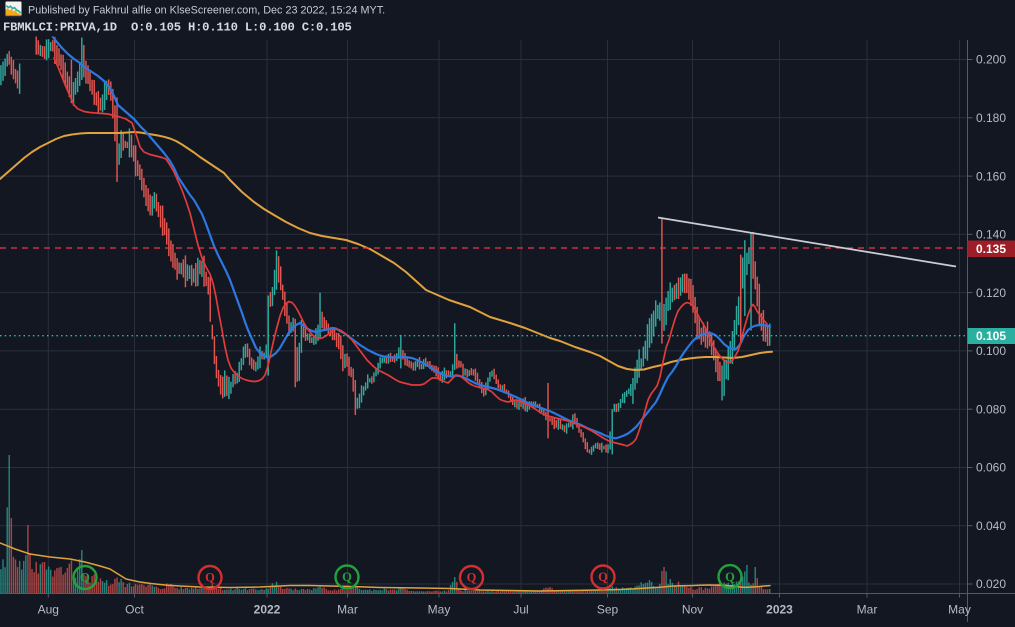 Image resolution: width=1015 pixels, height=627 pixels. I want to click on svg-text: Aug, so click(48, 610).